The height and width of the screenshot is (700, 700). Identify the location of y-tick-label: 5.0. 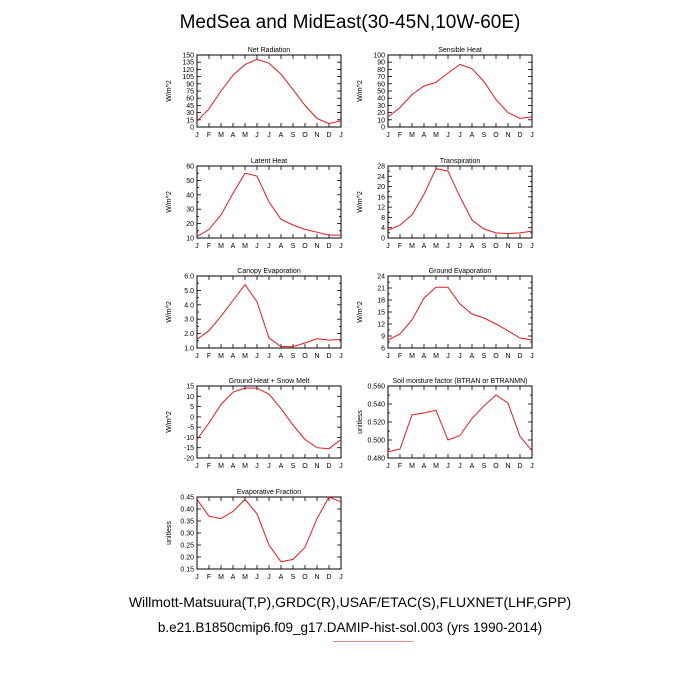
(189, 291).